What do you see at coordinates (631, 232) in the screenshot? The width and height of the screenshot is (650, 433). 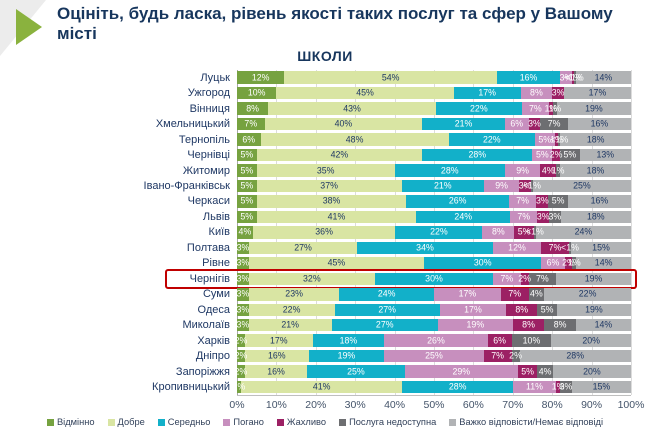 I see `grid-line` at bounding box center [631, 232].